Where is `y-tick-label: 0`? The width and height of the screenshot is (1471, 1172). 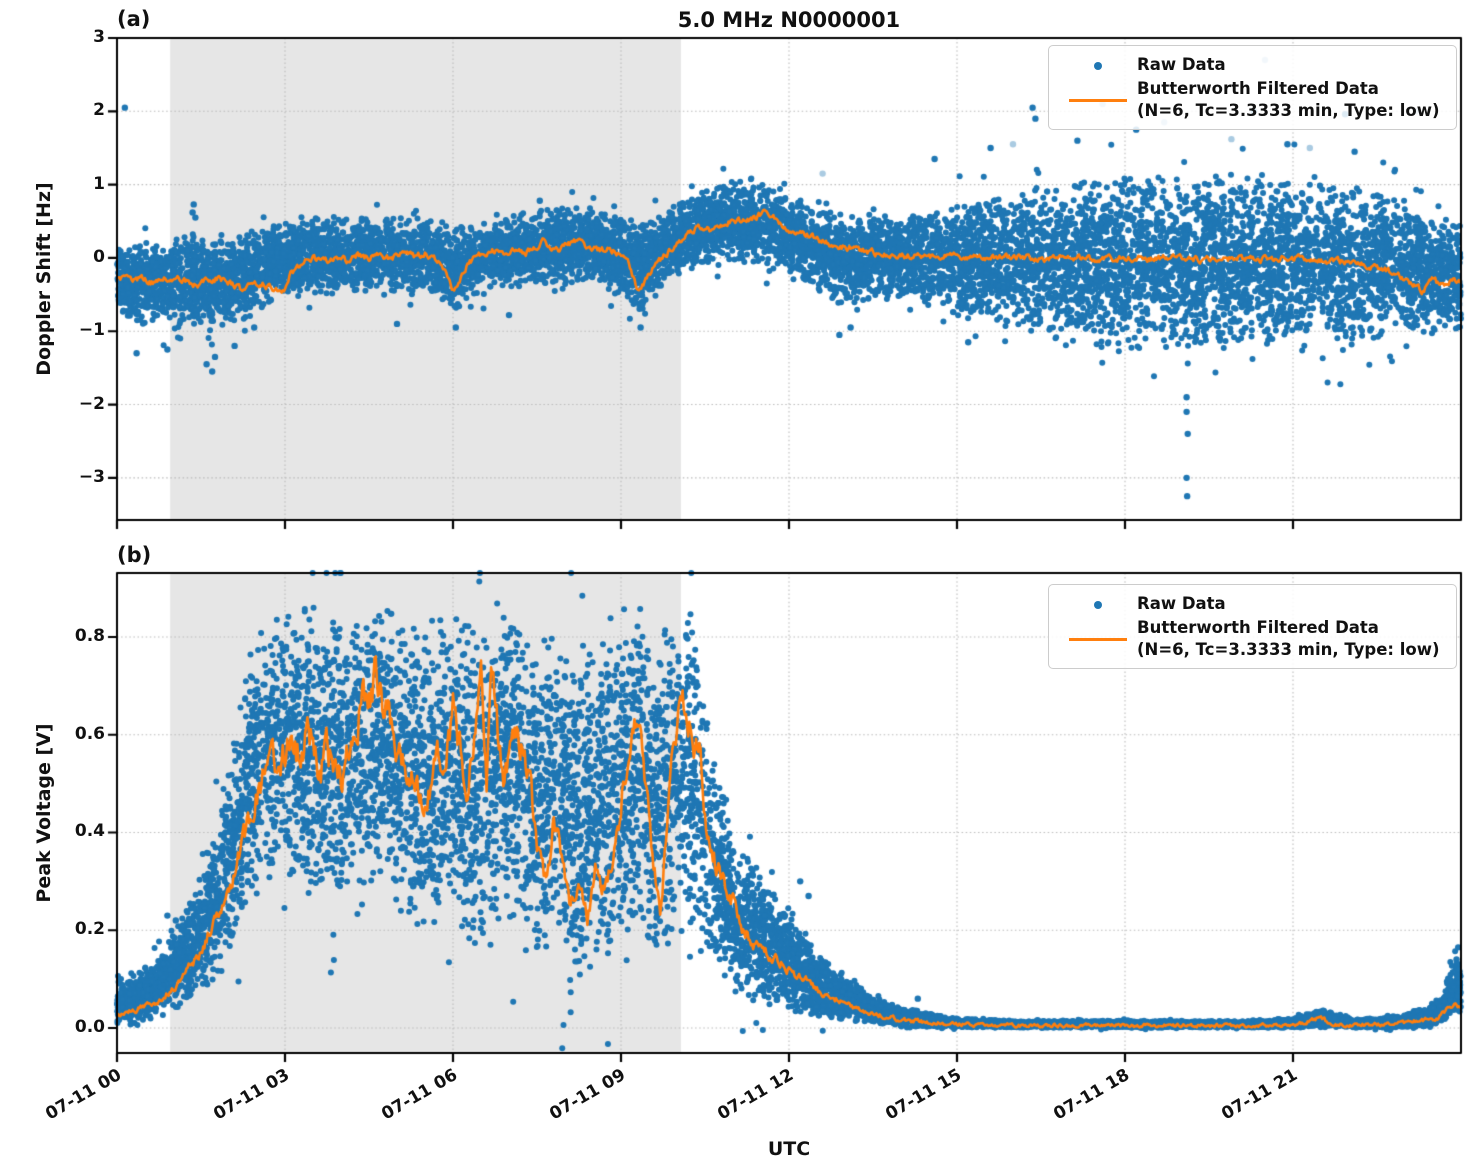
y-tick-label: 0 is located at coordinates (99, 256).